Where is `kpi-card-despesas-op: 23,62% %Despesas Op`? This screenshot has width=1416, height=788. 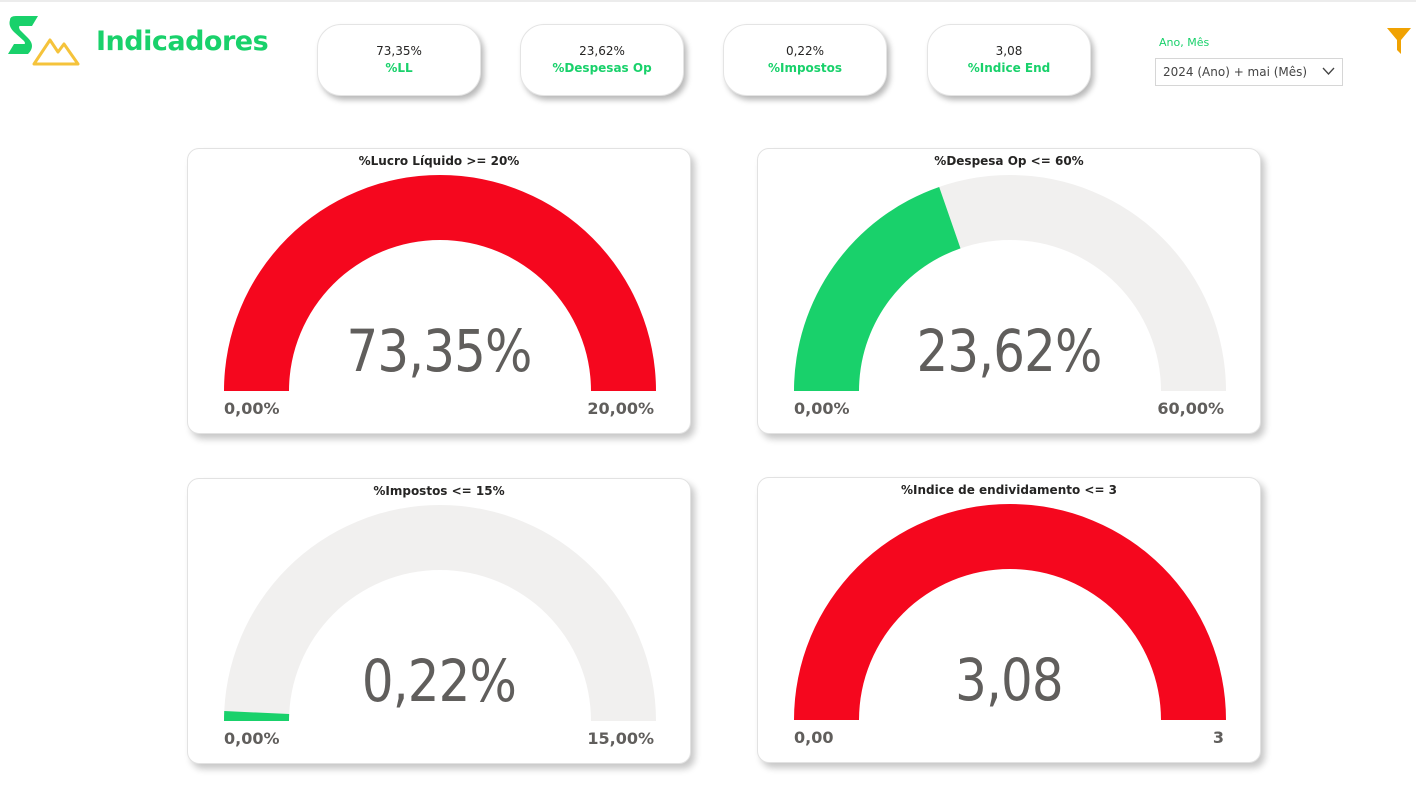 kpi-card-despesas-op: 23,62% %Despesas Op is located at coordinates (602, 60).